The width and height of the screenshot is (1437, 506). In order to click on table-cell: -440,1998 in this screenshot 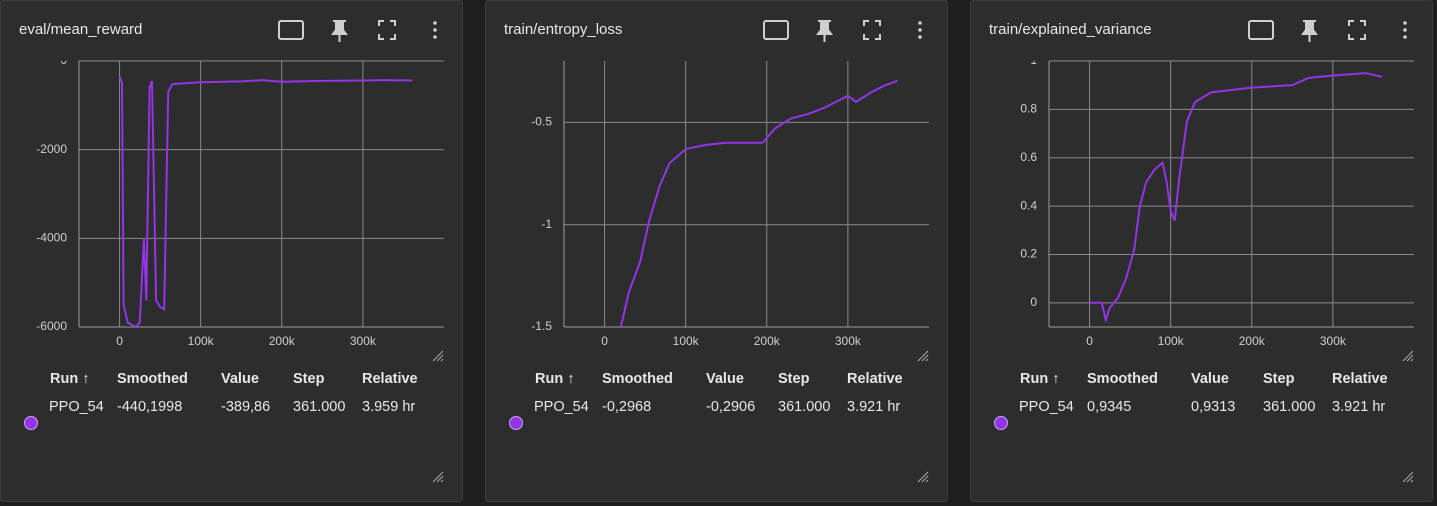, I will do `click(149, 407)`.